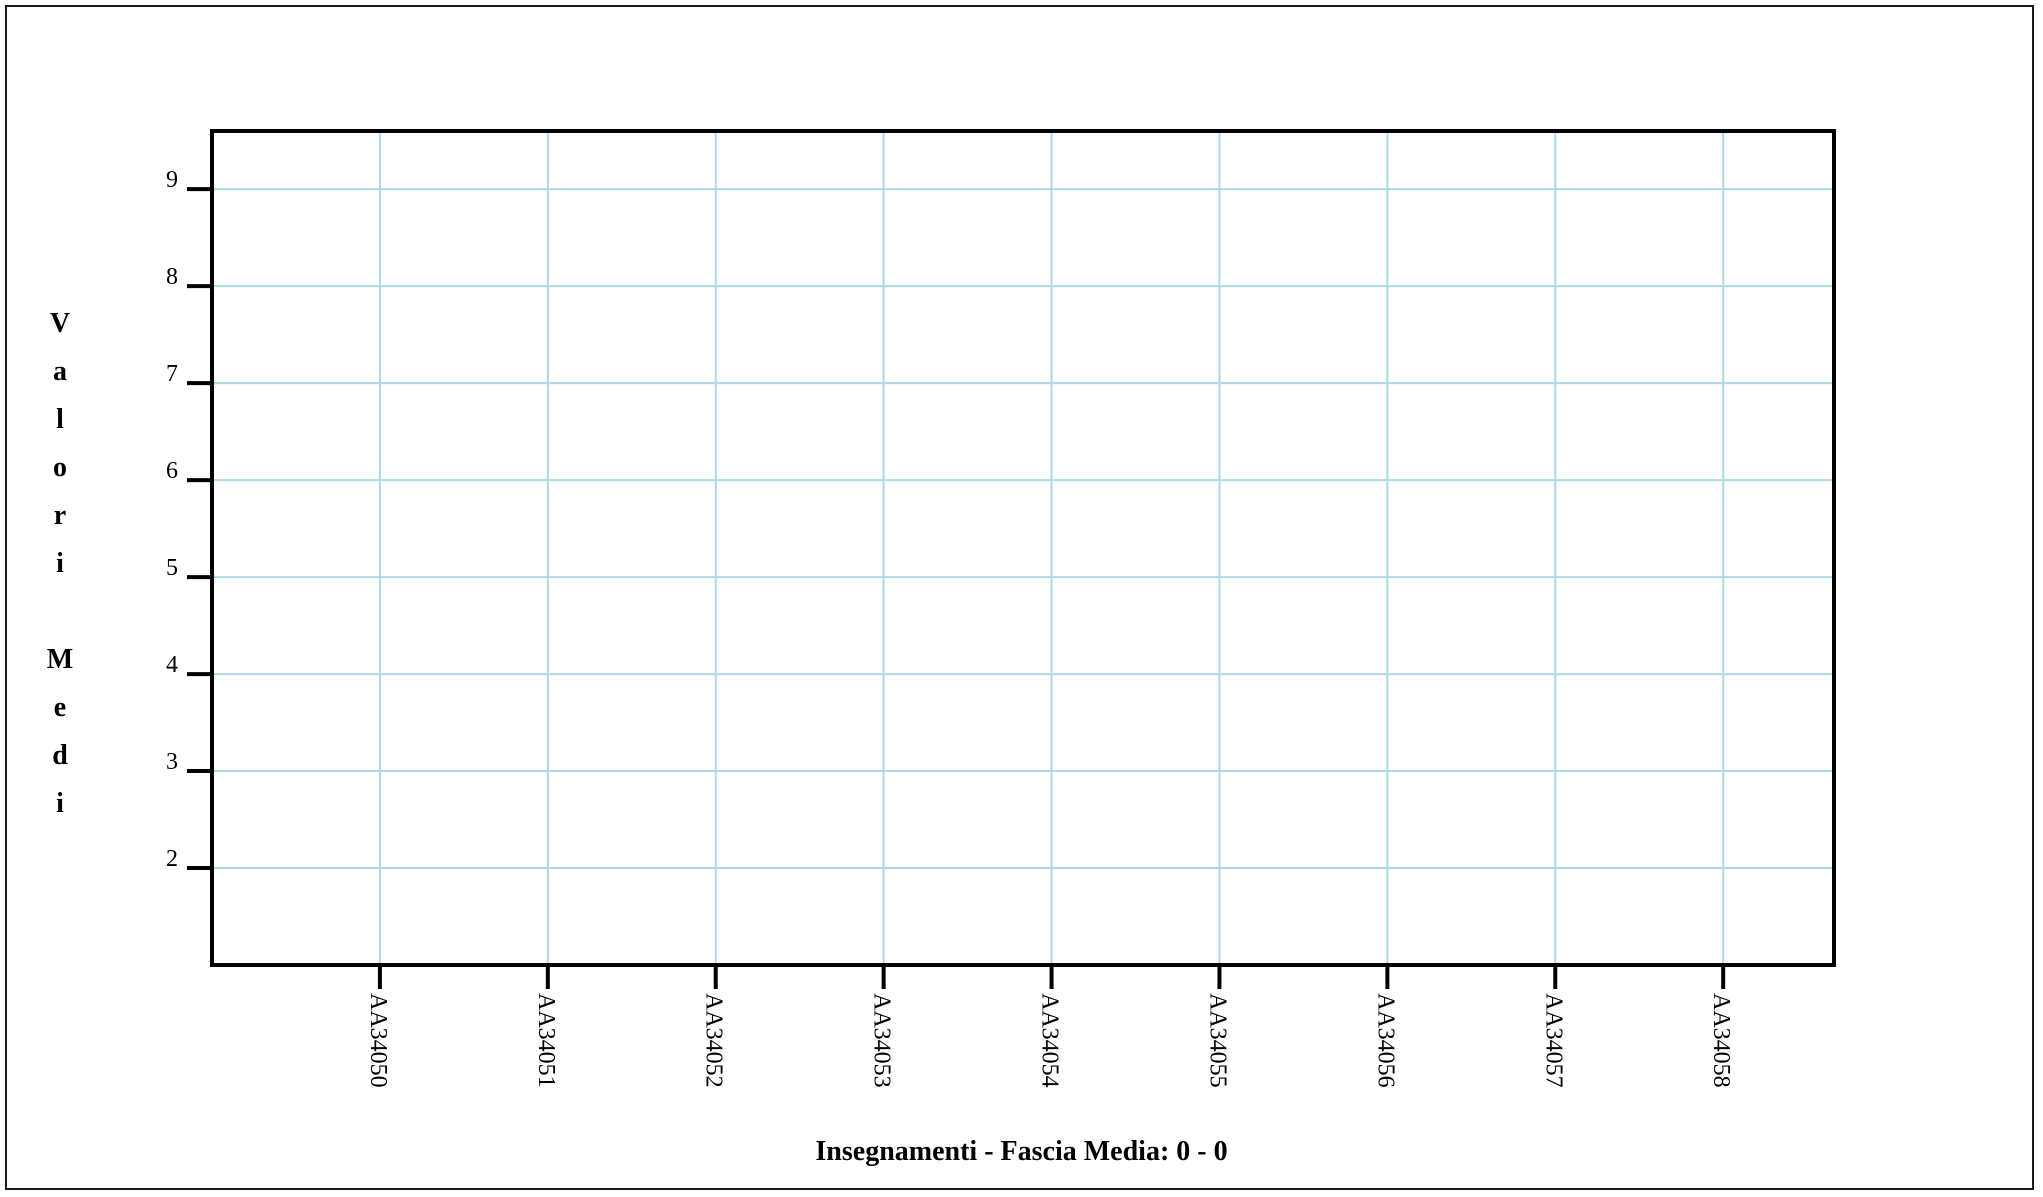 Image resolution: width=2043 pixels, height=1197 pixels. Describe the element at coordinates (172, 859) in the screenshot. I see `y-tick-label-2: 2` at that location.